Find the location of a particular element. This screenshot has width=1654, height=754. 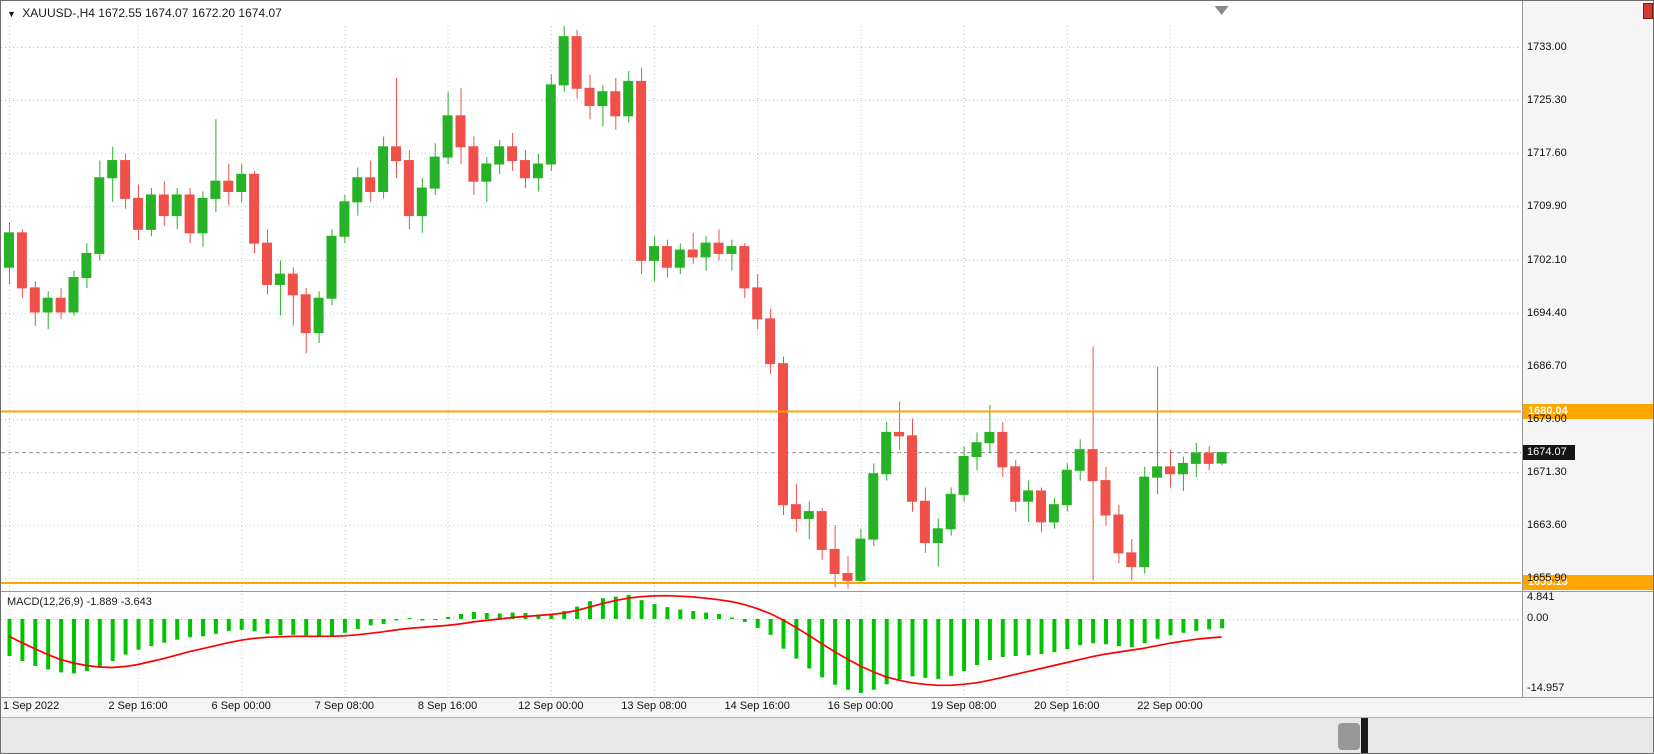

bottom-scroll-strip is located at coordinates (827, 735).